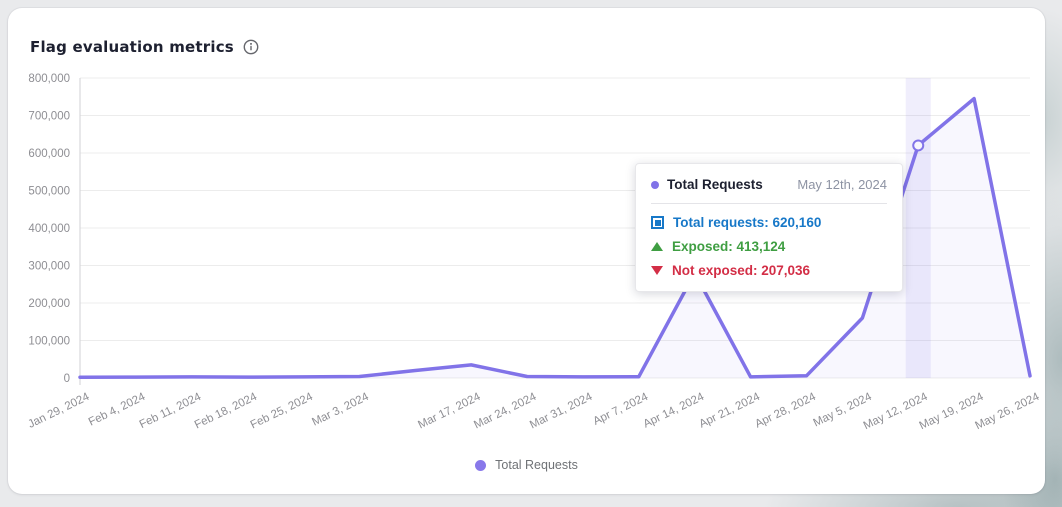  Describe the element at coordinates (282, 411) in the screenshot. I see `x-axis-tick-label: Feb 25, 2024` at that location.